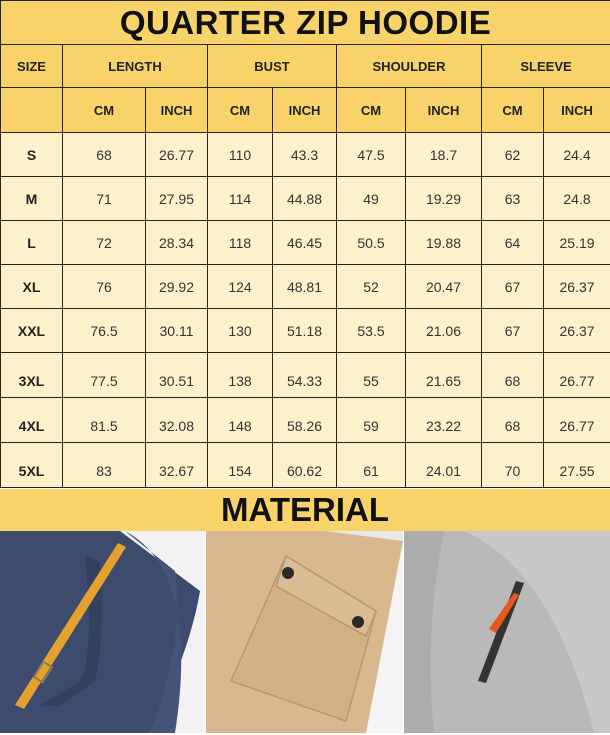 The width and height of the screenshot is (610, 735). What do you see at coordinates (507, 632) in the screenshot?
I see `photo-gray-fleece` at bounding box center [507, 632].